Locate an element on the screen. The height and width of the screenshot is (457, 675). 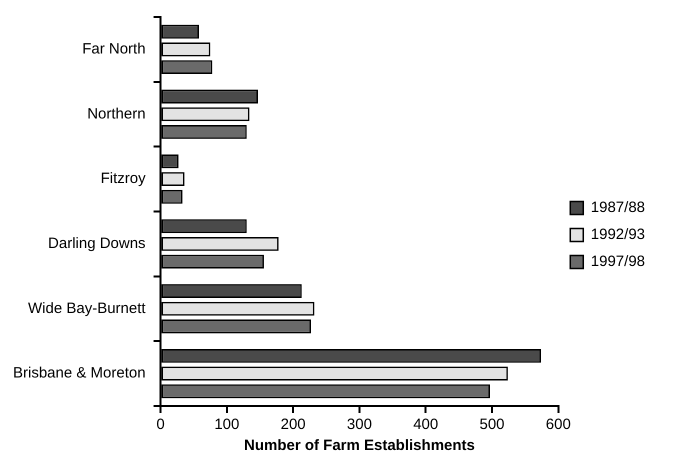
y-tick-label: Fitzroy is located at coordinates (123, 179).